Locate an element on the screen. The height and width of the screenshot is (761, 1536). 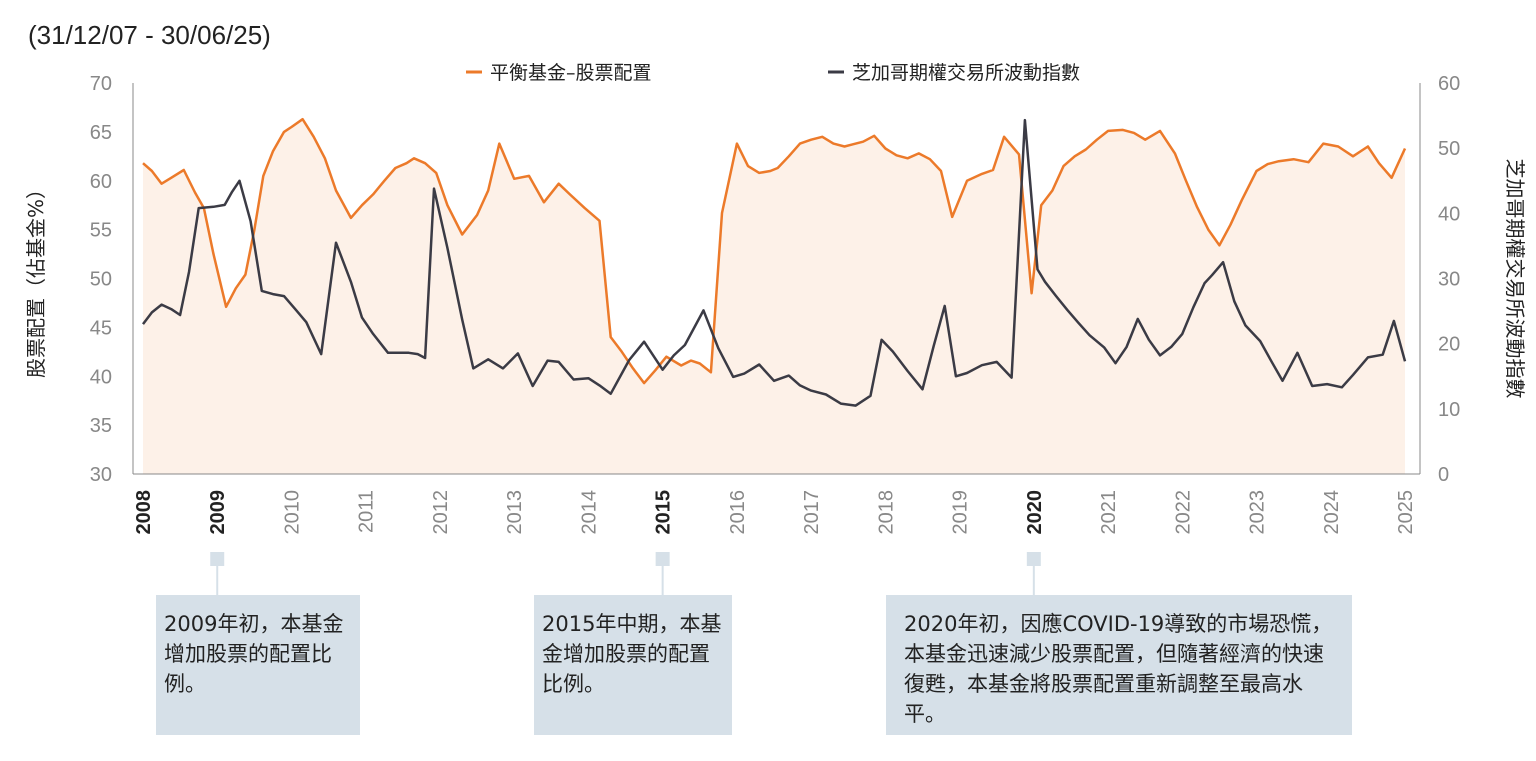
left-tick-label: 65 is located at coordinates (101, 133).